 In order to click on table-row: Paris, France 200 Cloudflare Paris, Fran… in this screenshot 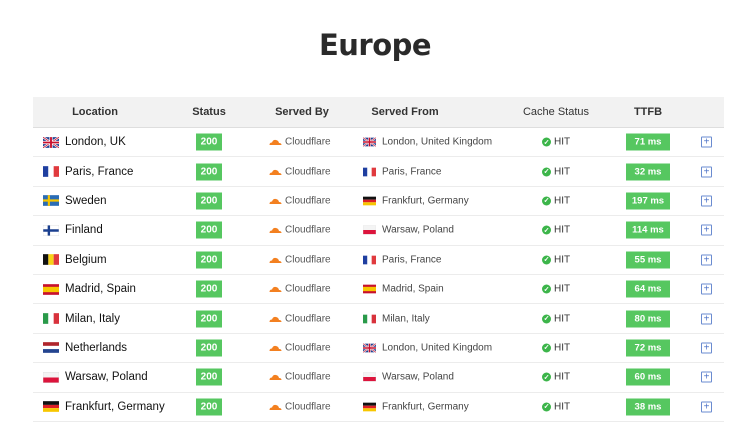, I will do `click(378, 172)`.